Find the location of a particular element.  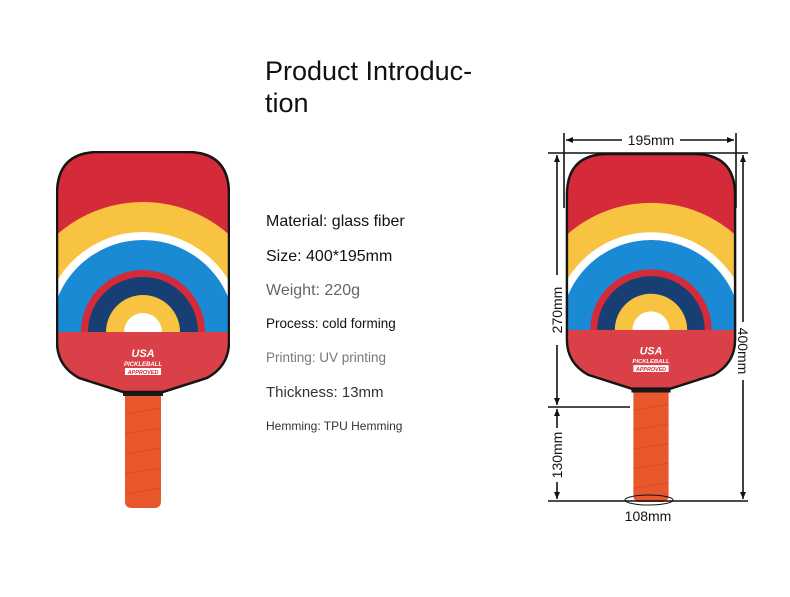

edge-guard is located at coordinates (143, 272).